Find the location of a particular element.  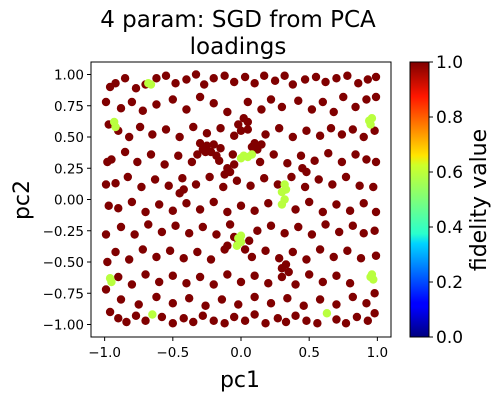

y-tick-label: −0.25 is located at coordinates (63, 232).